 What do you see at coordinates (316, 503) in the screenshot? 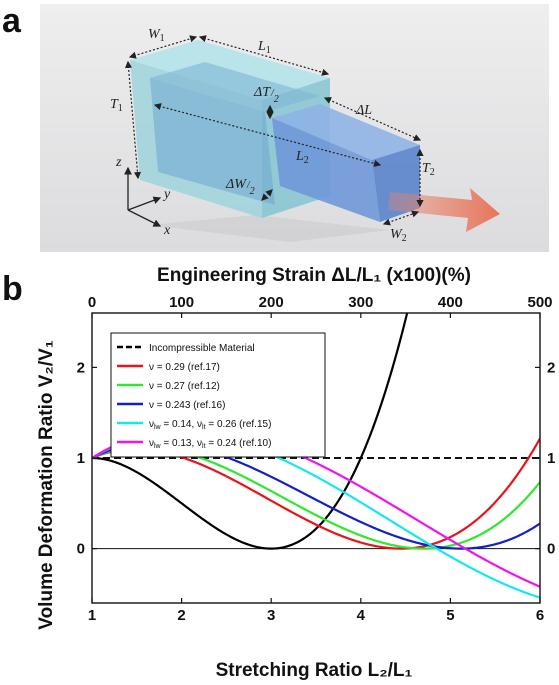
I see `reference-lines` at bounding box center [316, 503].